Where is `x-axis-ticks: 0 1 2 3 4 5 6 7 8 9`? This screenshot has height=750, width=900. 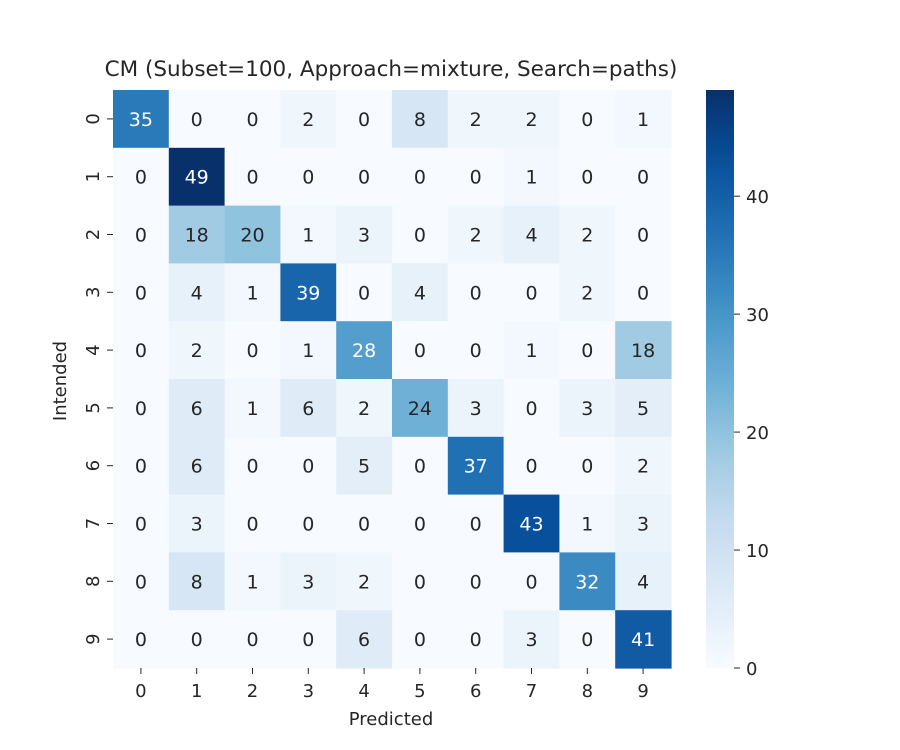
x-axis-ticks: 0 1 2 3 4 5 6 7 8 9 is located at coordinates (392, 685).